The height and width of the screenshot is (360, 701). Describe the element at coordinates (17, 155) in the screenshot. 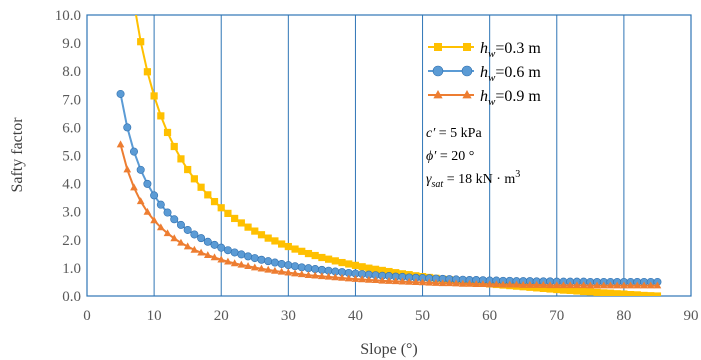

I see `y-axis-title: Safty factor` at that location.